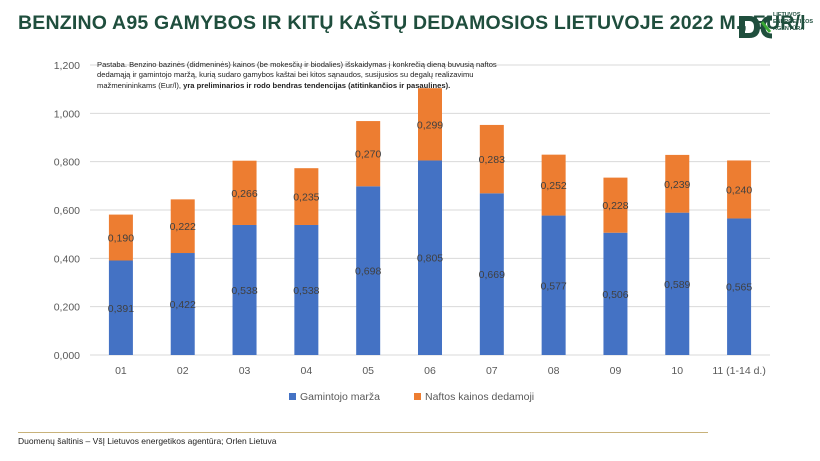 The width and height of the screenshot is (820, 461). I want to click on data-label: 0,805, so click(430, 259).